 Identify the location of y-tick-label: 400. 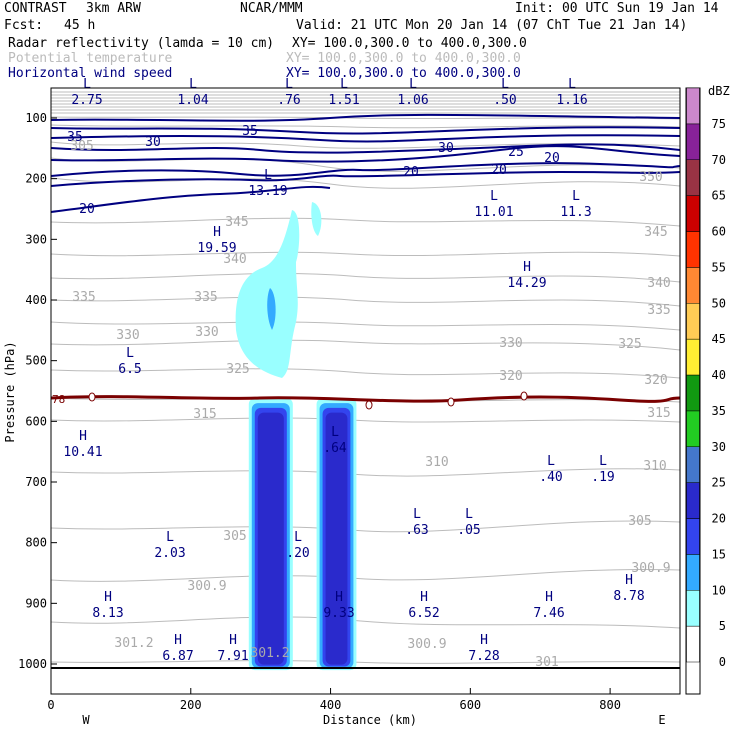
(36, 300).